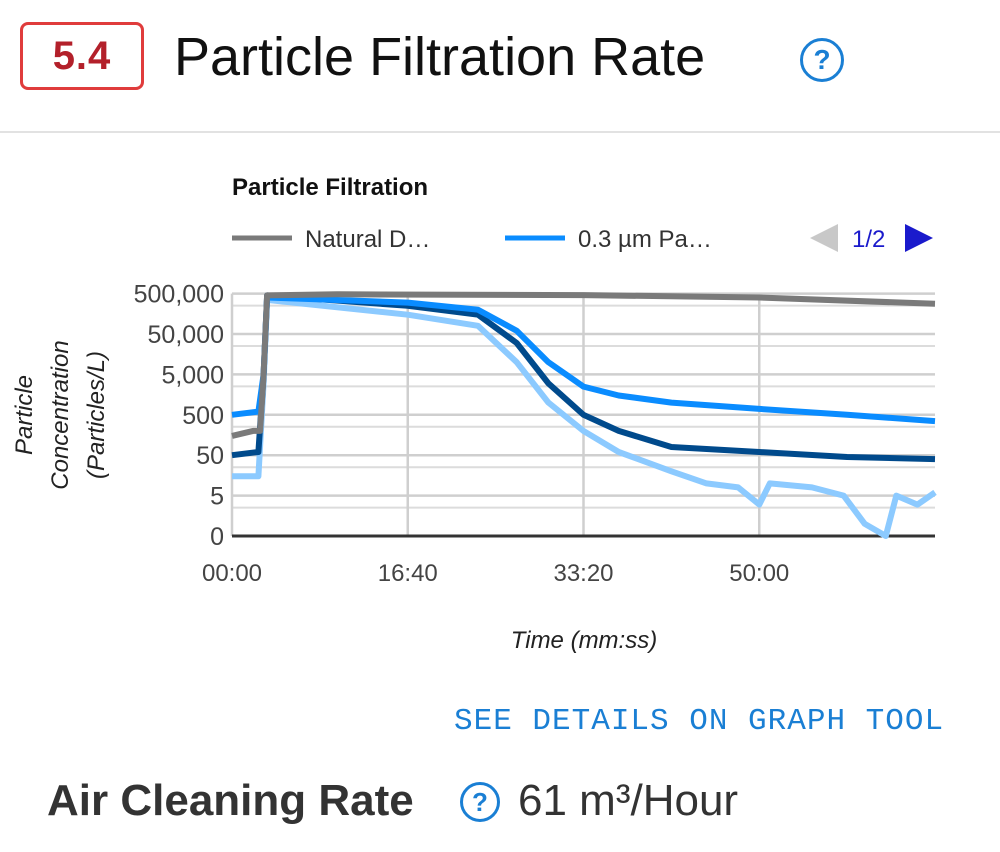 Image resolution: width=1000 pixels, height=852 pixels. Describe the element at coordinates (583, 573) in the screenshot. I see `x-tick-label: 33:20` at that location.